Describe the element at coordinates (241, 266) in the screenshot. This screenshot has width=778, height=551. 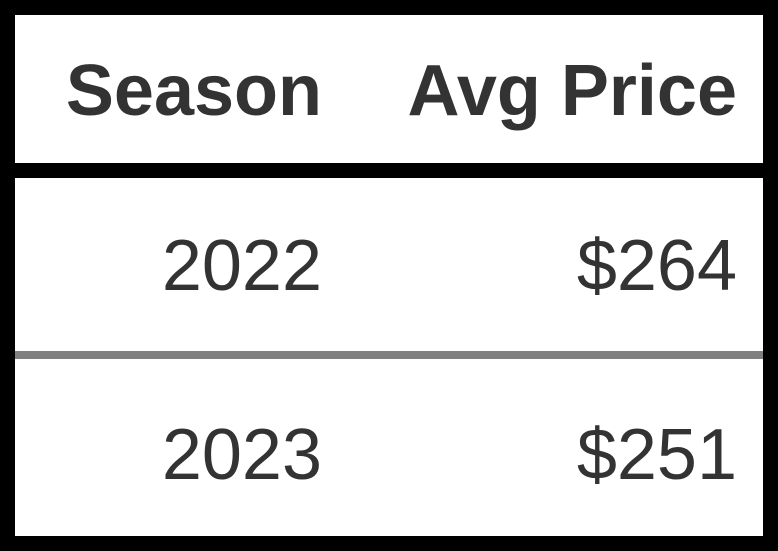
I see `season-cell: 2022` at that location.